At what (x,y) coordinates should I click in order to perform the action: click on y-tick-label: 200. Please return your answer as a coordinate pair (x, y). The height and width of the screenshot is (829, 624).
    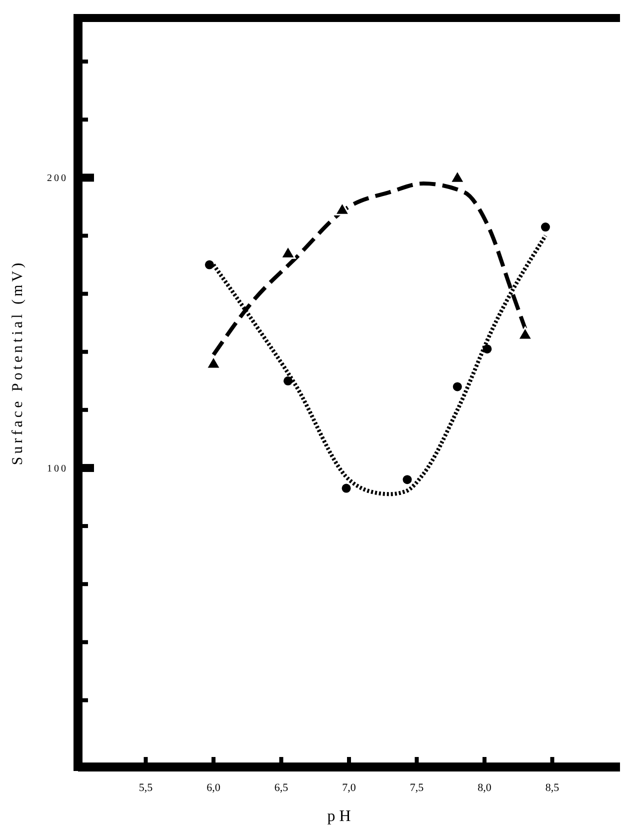
    Looking at the image, I should click on (57, 178).